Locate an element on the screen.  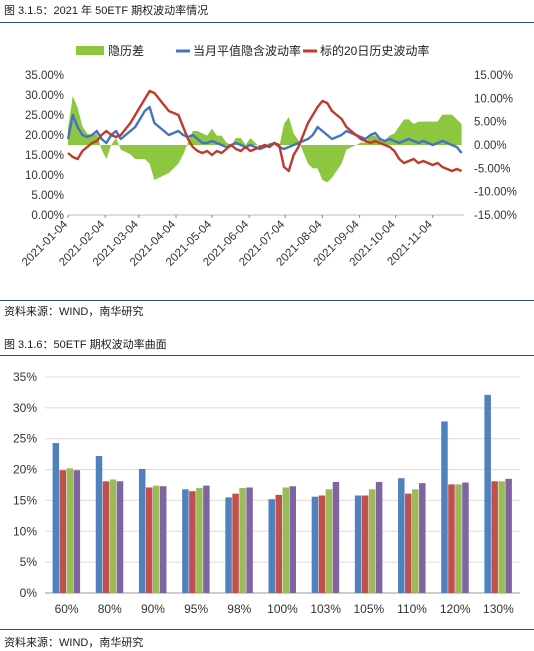
figure-1-top-rule is located at coordinates (267, 22).